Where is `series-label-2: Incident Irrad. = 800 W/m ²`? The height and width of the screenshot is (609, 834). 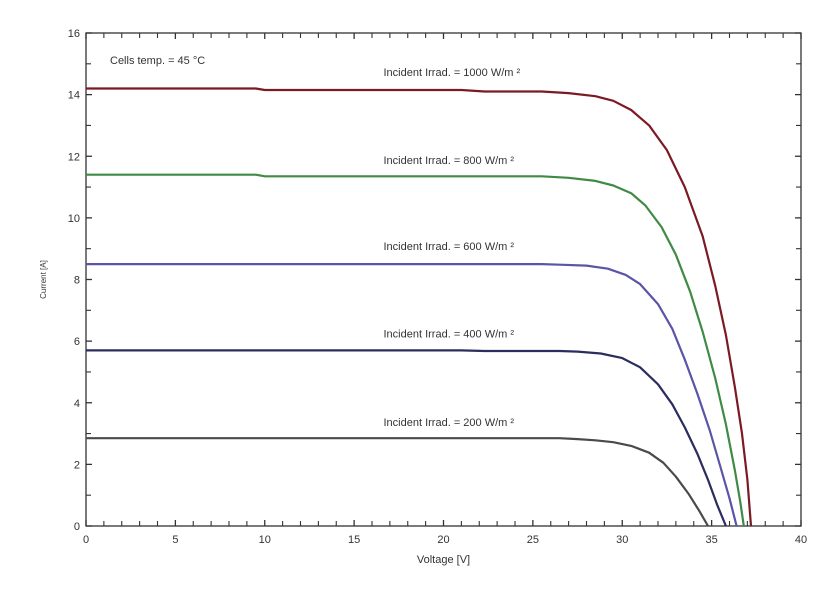
series-label-2: Incident Irrad. = 800 W/m ² is located at coordinates (449, 161).